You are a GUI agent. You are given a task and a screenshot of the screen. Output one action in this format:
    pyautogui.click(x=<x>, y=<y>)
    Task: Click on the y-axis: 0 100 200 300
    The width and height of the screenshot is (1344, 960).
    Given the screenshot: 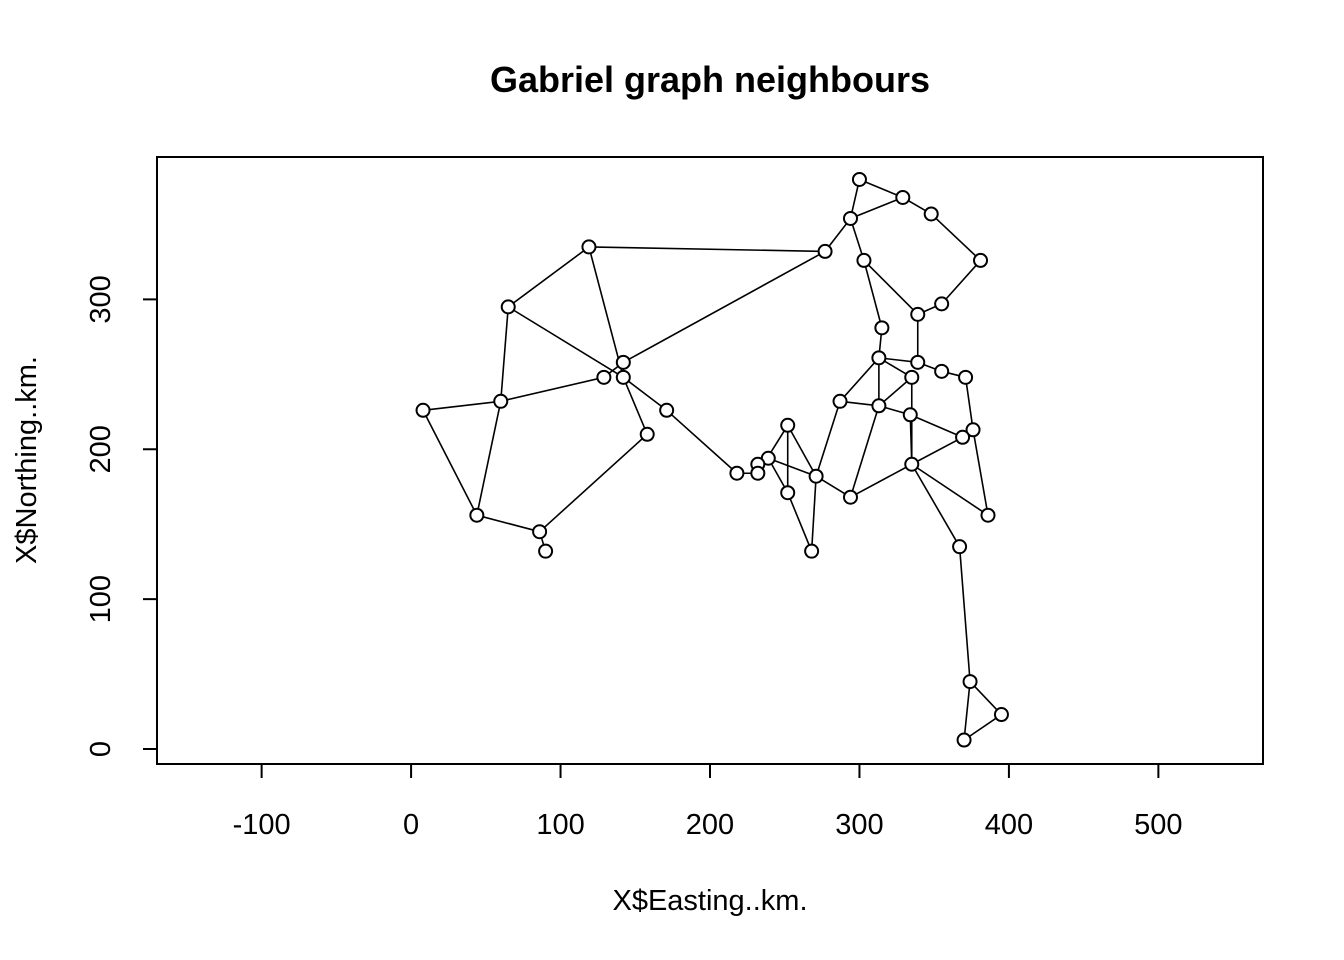 What is the action you would take?
    pyautogui.click(x=121, y=516)
    